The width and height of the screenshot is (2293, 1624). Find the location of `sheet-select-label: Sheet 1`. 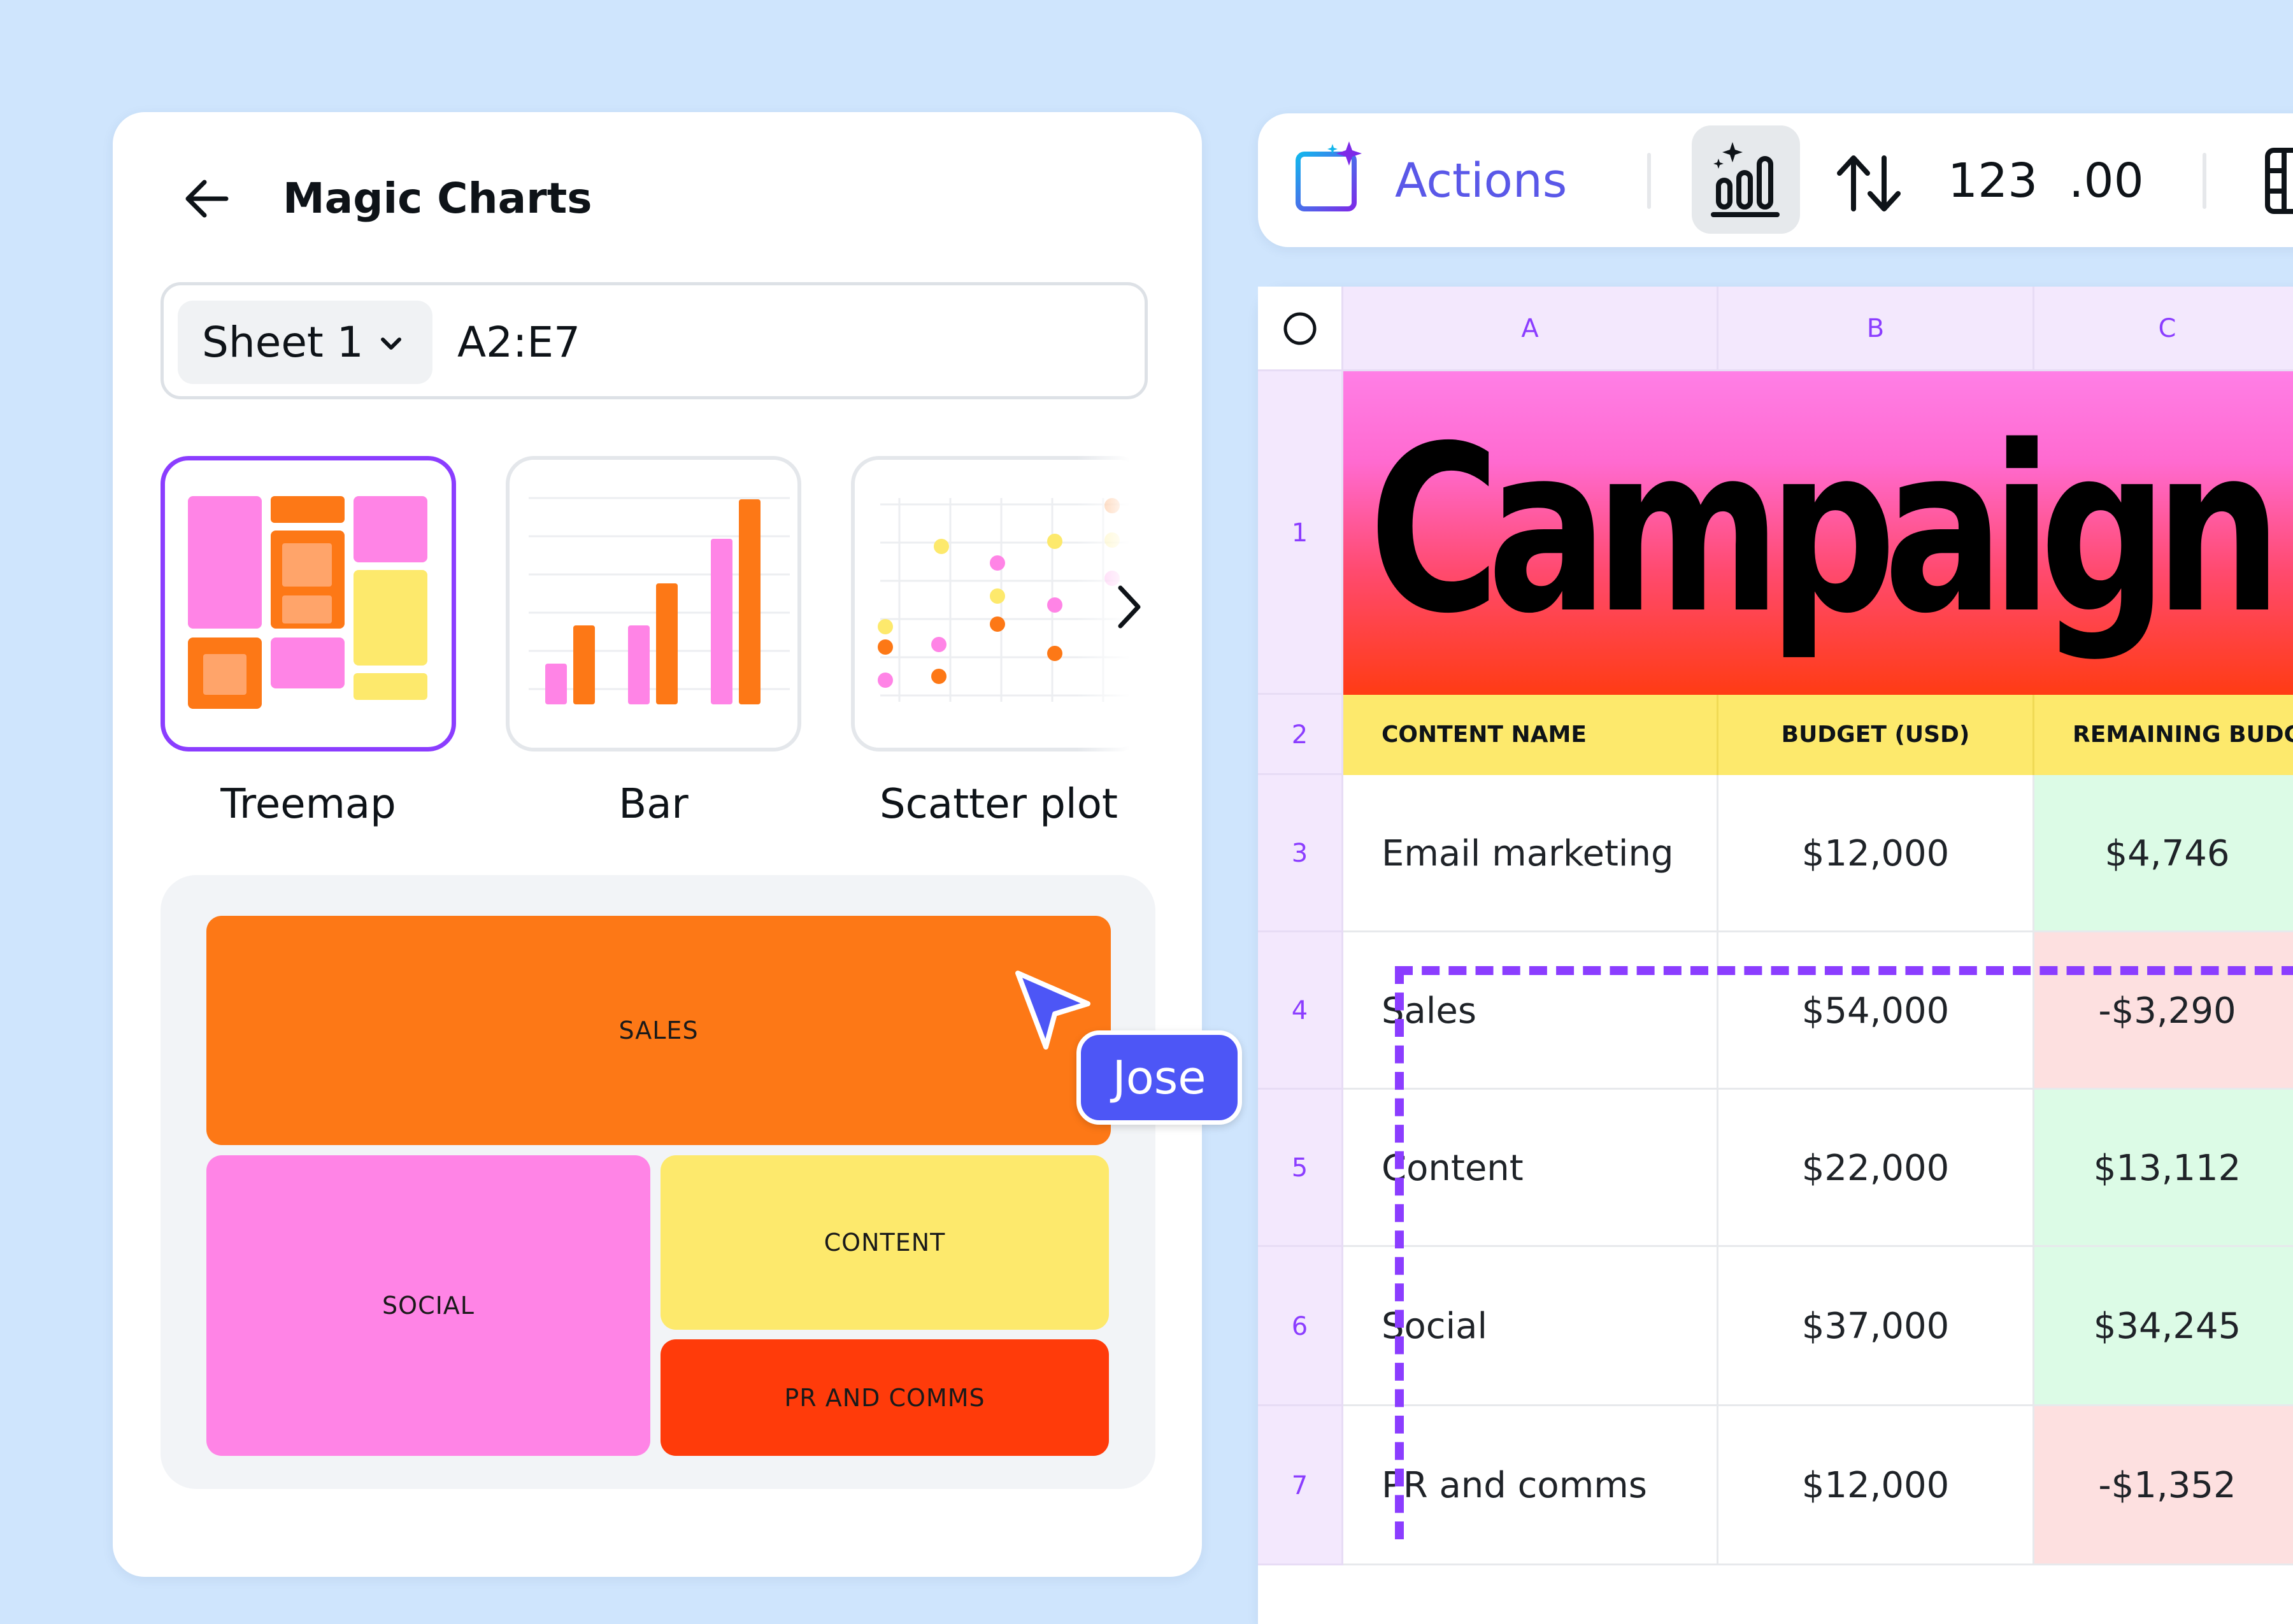

sheet-select-label: Sheet 1 is located at coordinates (283, 342).